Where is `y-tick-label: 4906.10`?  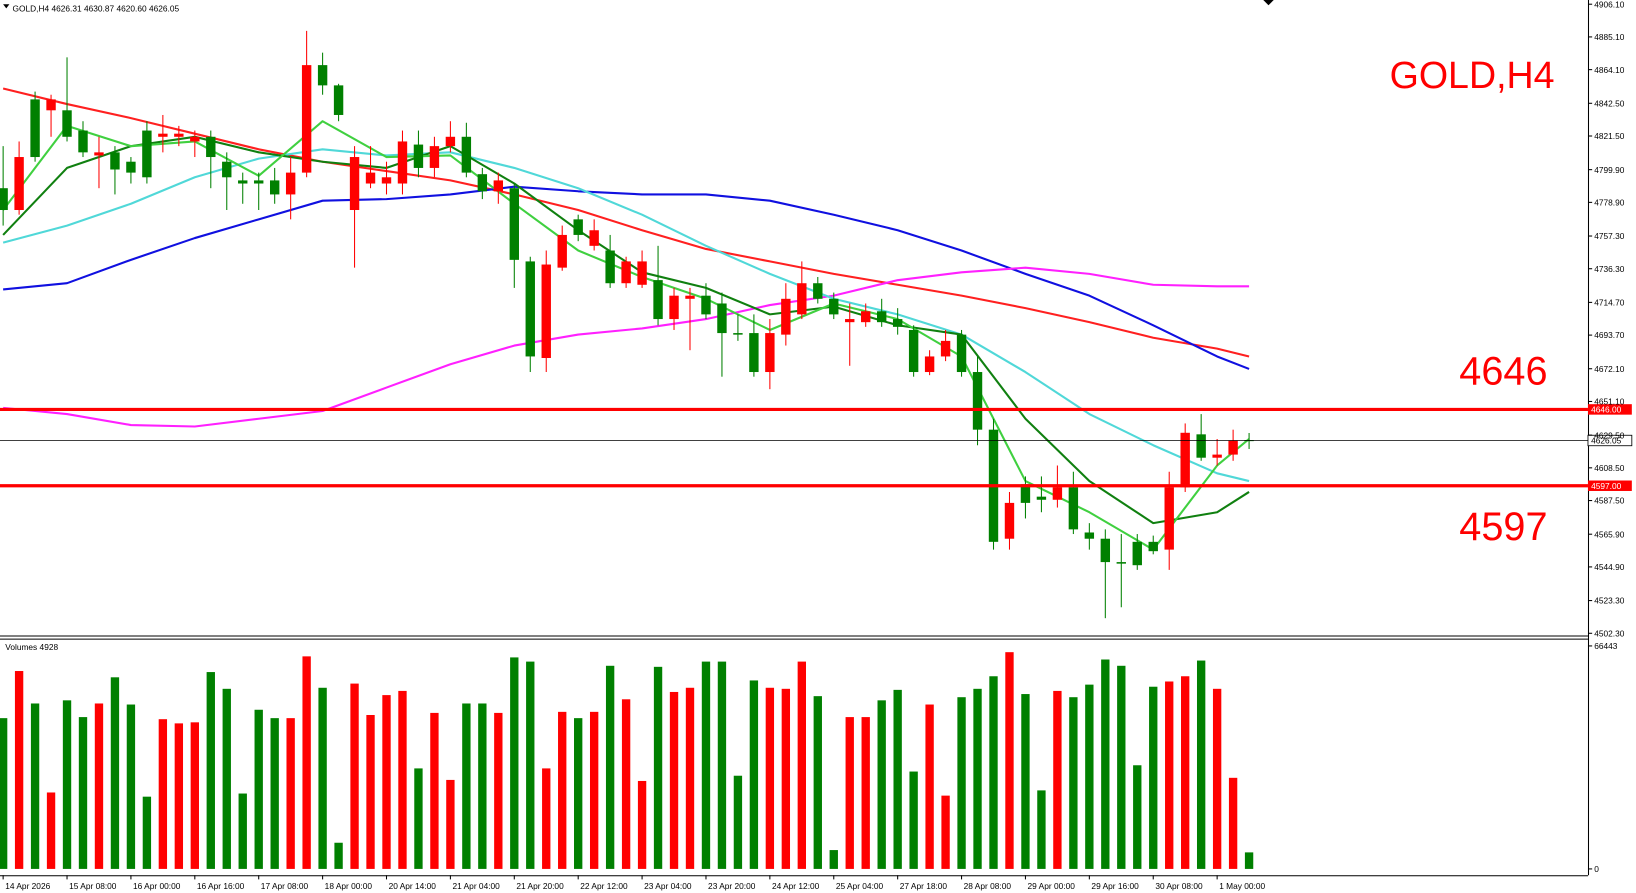 y-tick-label: 4906.10 is located at coordinates (1609, 4).